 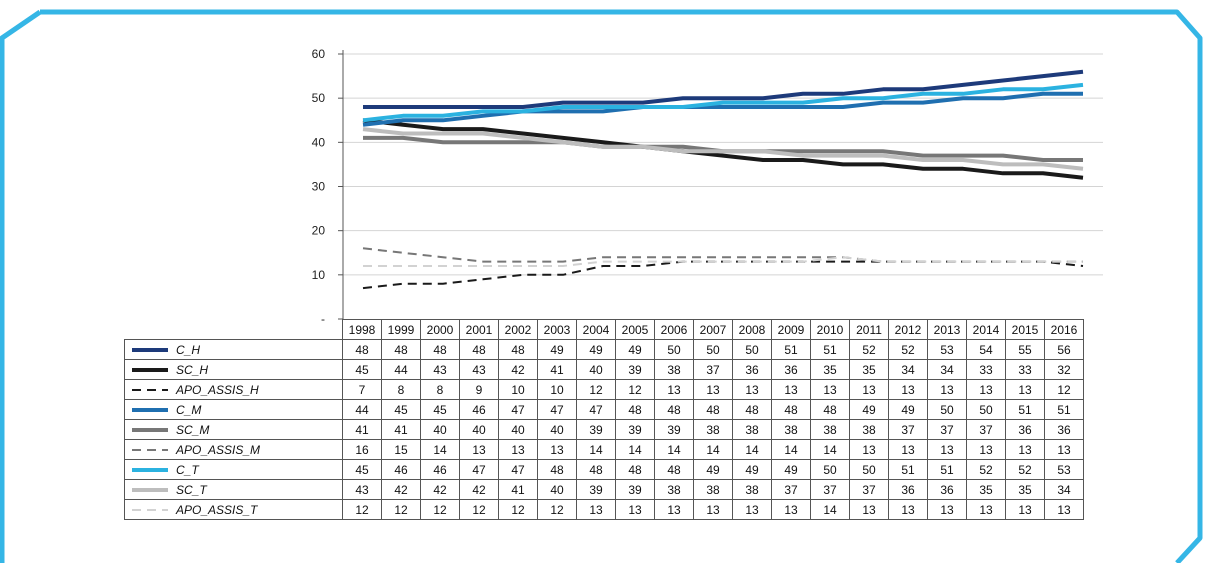 I want to click on series-line-sc-h, so click(x=723, y=149).